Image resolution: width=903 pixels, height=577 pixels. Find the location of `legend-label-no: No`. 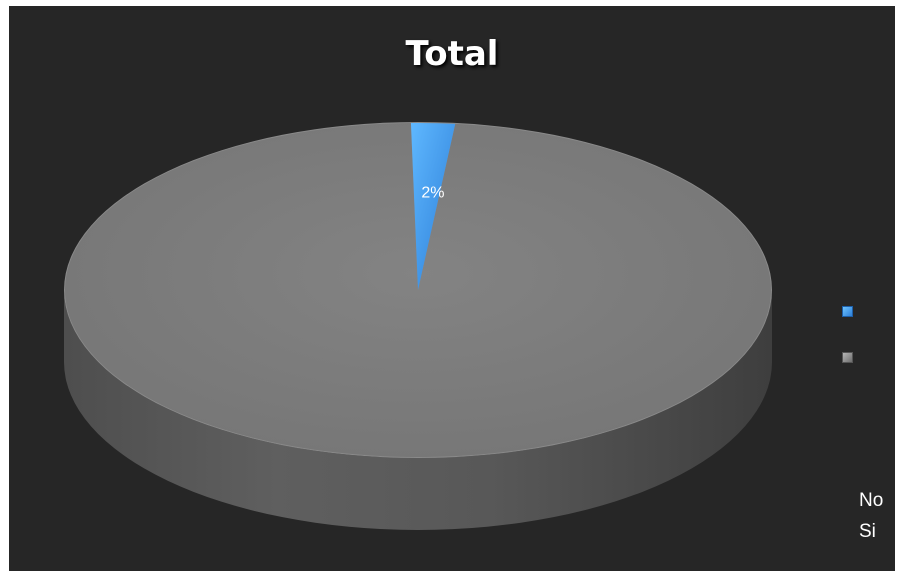

legend-label-no: No is located at coordinates (871, 500).